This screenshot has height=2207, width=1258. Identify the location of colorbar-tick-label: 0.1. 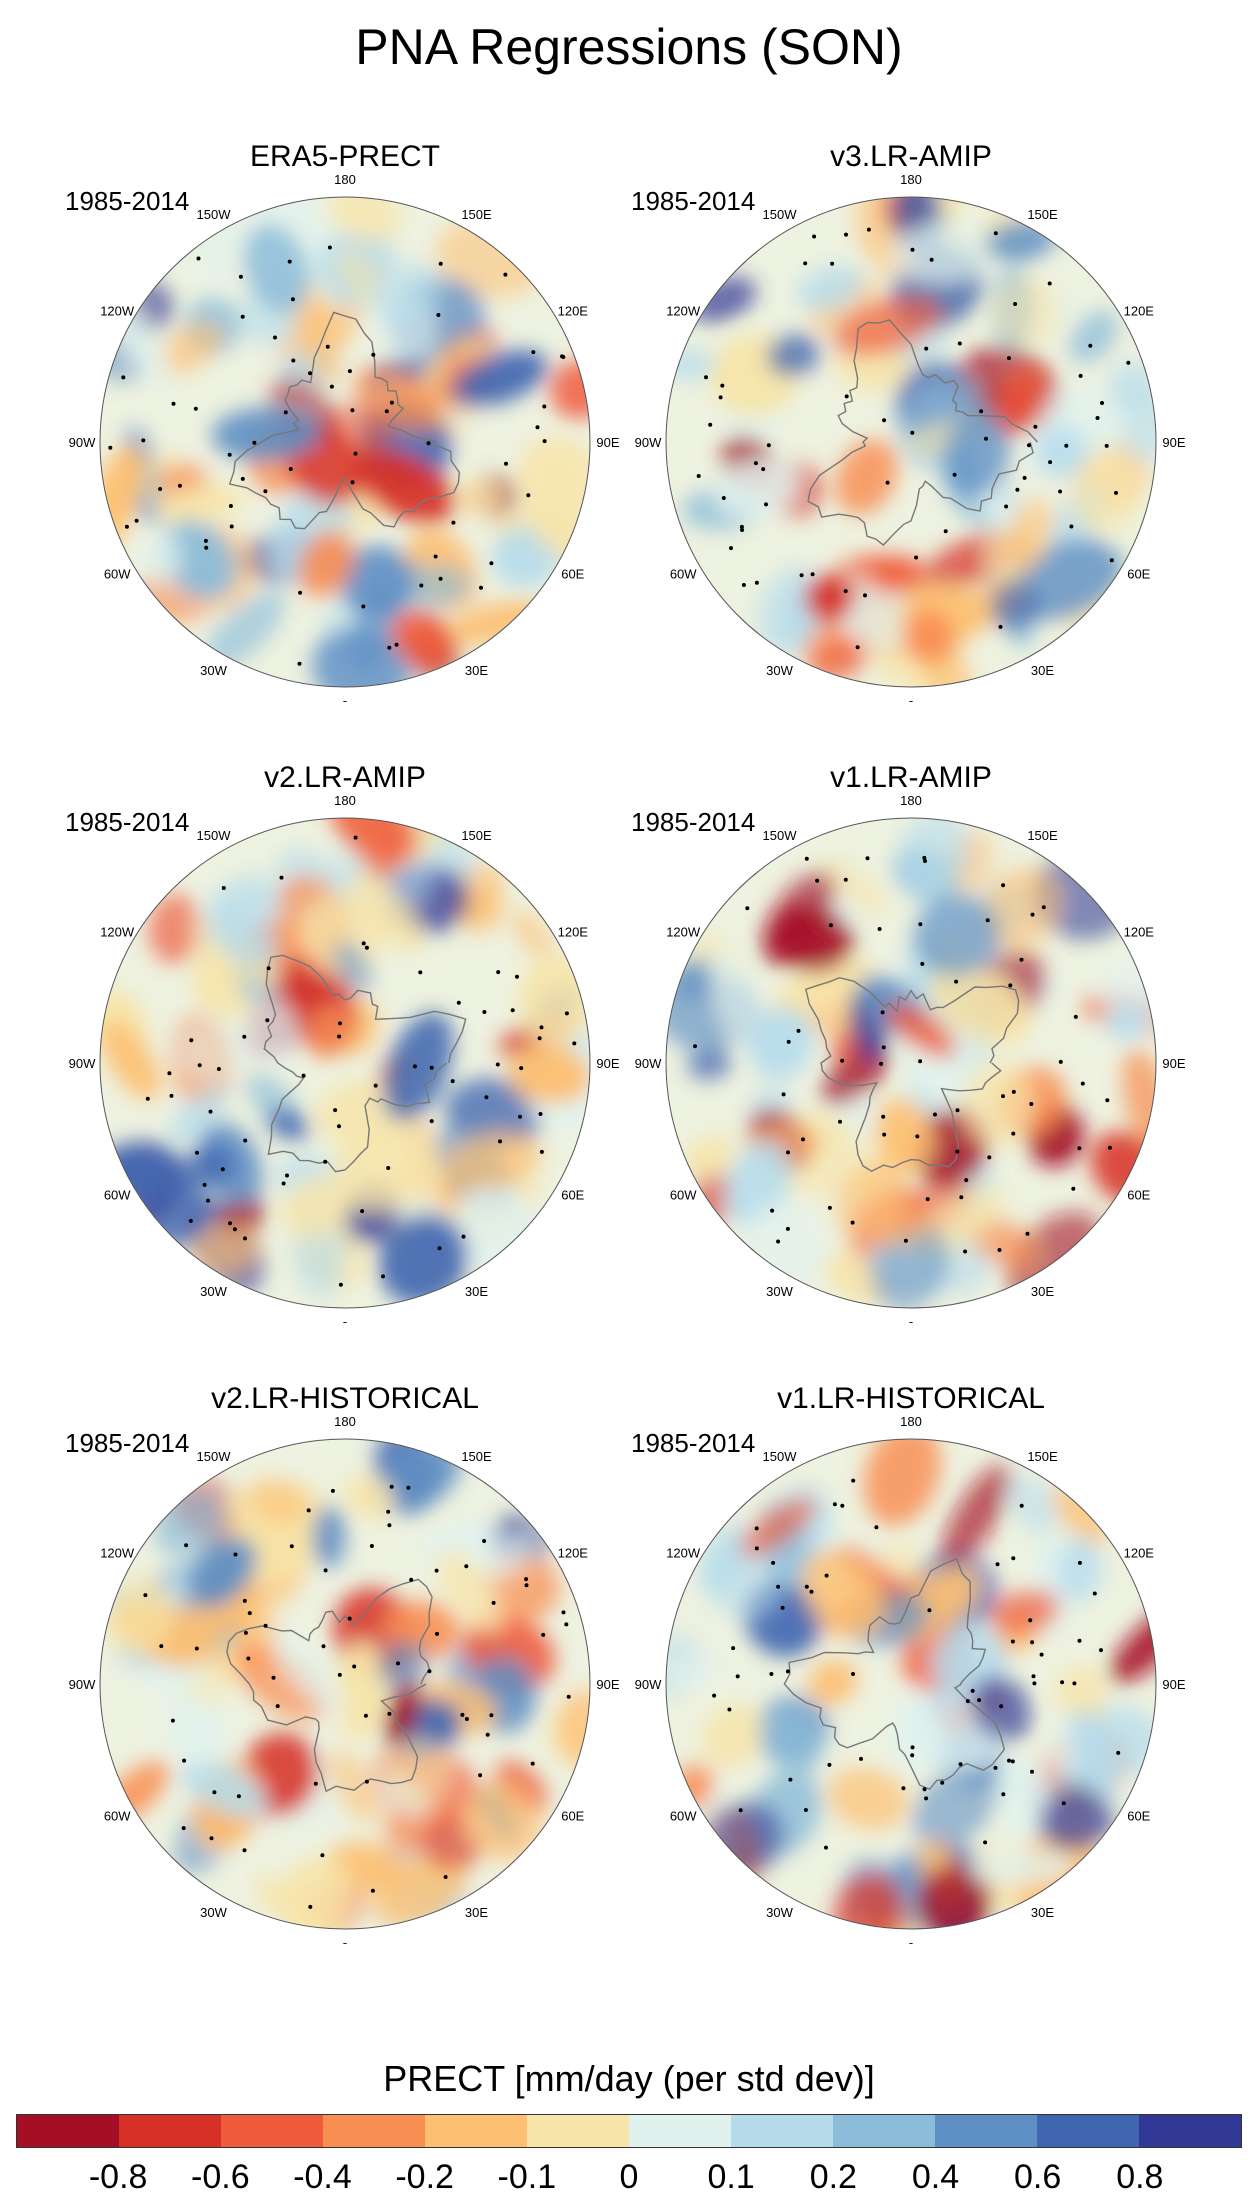
(731, 2177).